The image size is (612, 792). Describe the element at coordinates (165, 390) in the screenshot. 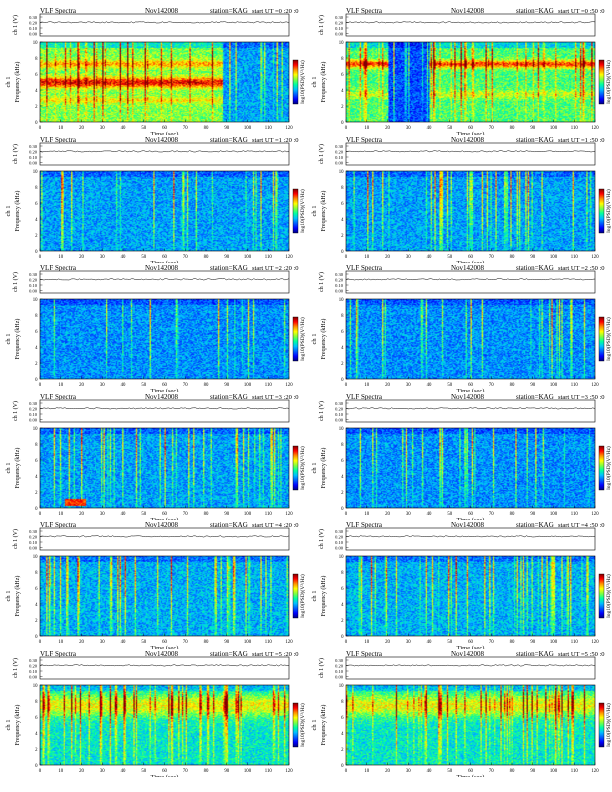

I see `x-axis-label: Time (sec)` at that location.